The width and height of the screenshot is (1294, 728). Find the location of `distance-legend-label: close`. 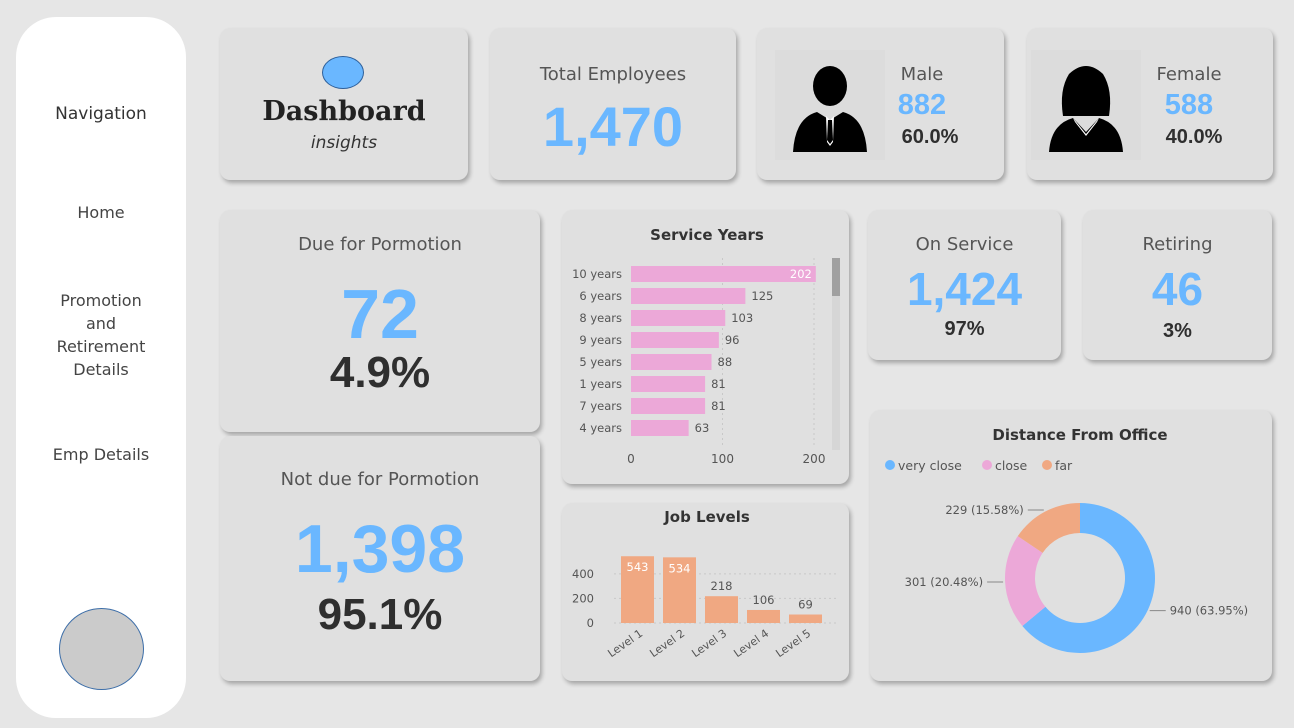

distance-legend-label: close is located at coordinates (1011, 465).